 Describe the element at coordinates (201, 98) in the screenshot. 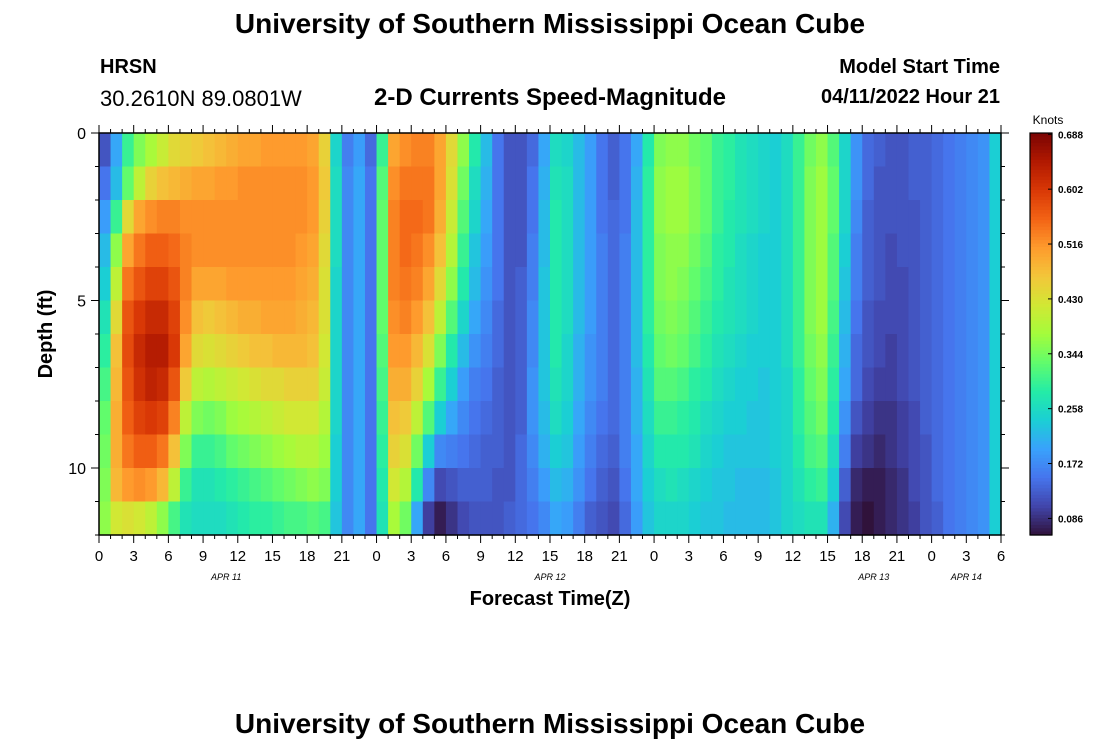

I see `station-coordinates: 30.2610N 89.0801W` at that location.